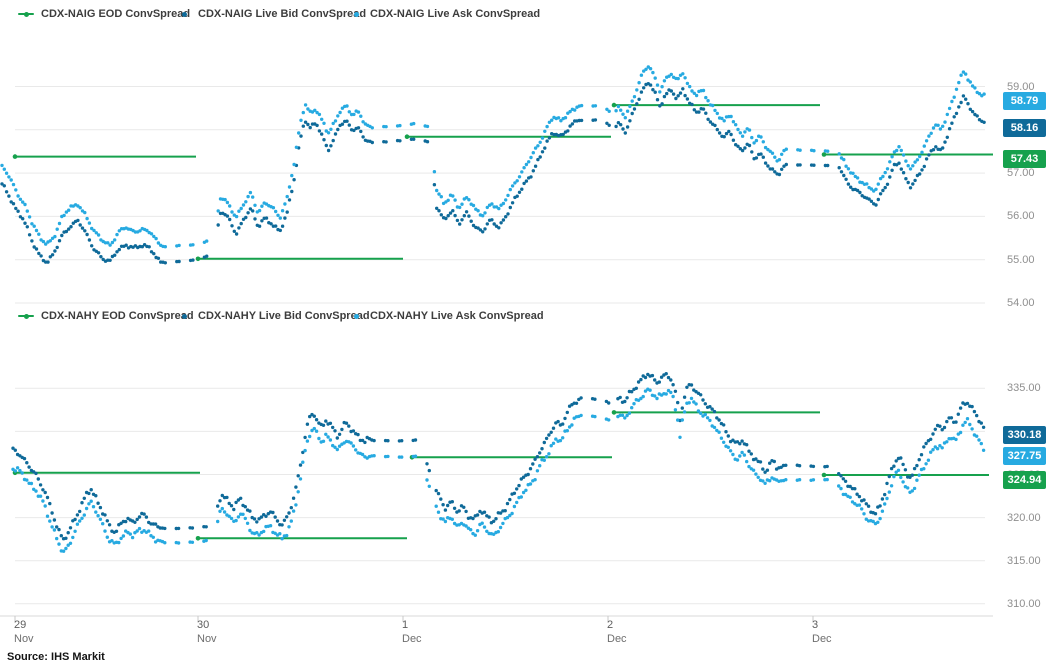  Describe the element at coordinates (56, 657) in the screenshot. I see `source-note: Source: IHS Markit` at that location.